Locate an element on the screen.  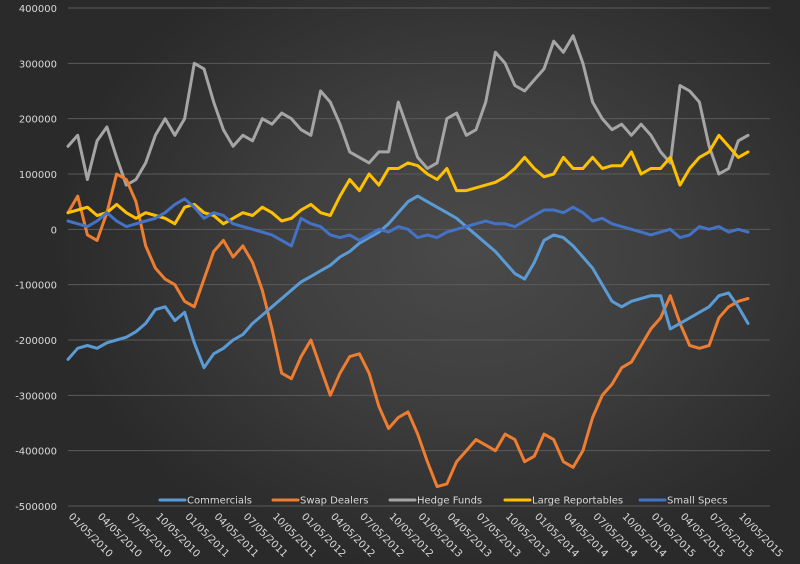
legend-label: Small Specs is located at coordinates (697, 501).